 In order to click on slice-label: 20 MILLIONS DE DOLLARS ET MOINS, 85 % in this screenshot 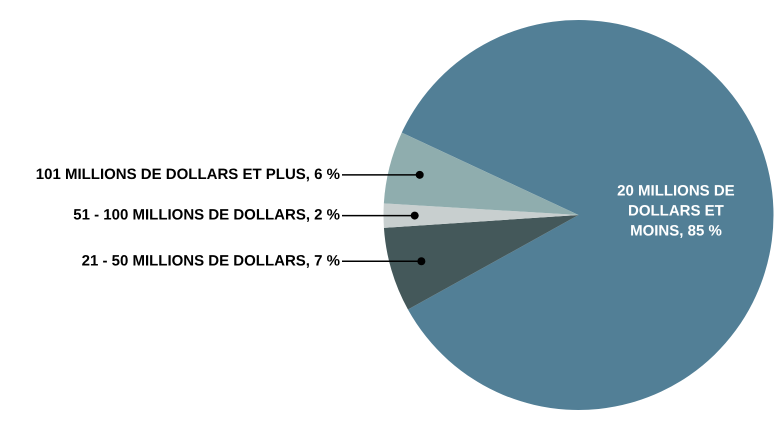, I will do `click(676, 211)`.